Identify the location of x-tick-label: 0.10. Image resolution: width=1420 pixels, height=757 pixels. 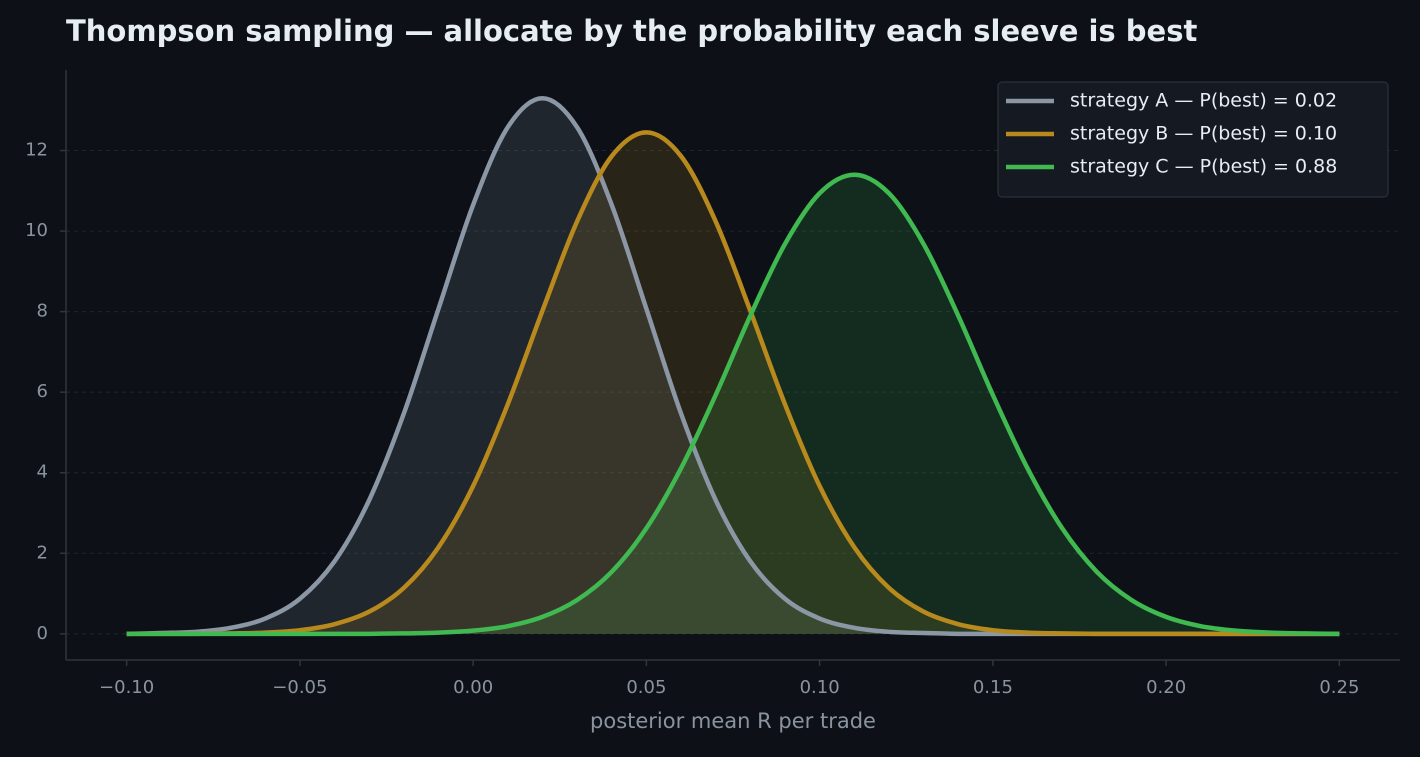
(820, 687).